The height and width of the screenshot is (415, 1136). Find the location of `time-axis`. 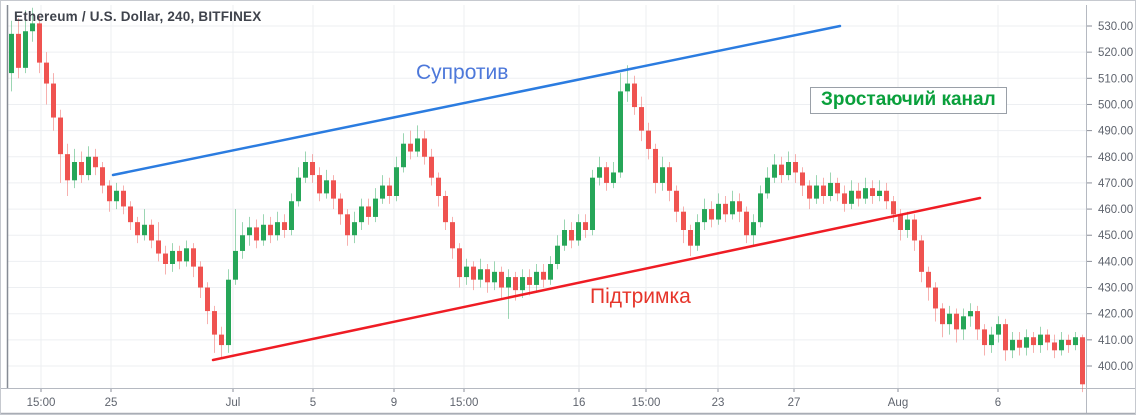

time-axis is located at coordinates (546, 401).